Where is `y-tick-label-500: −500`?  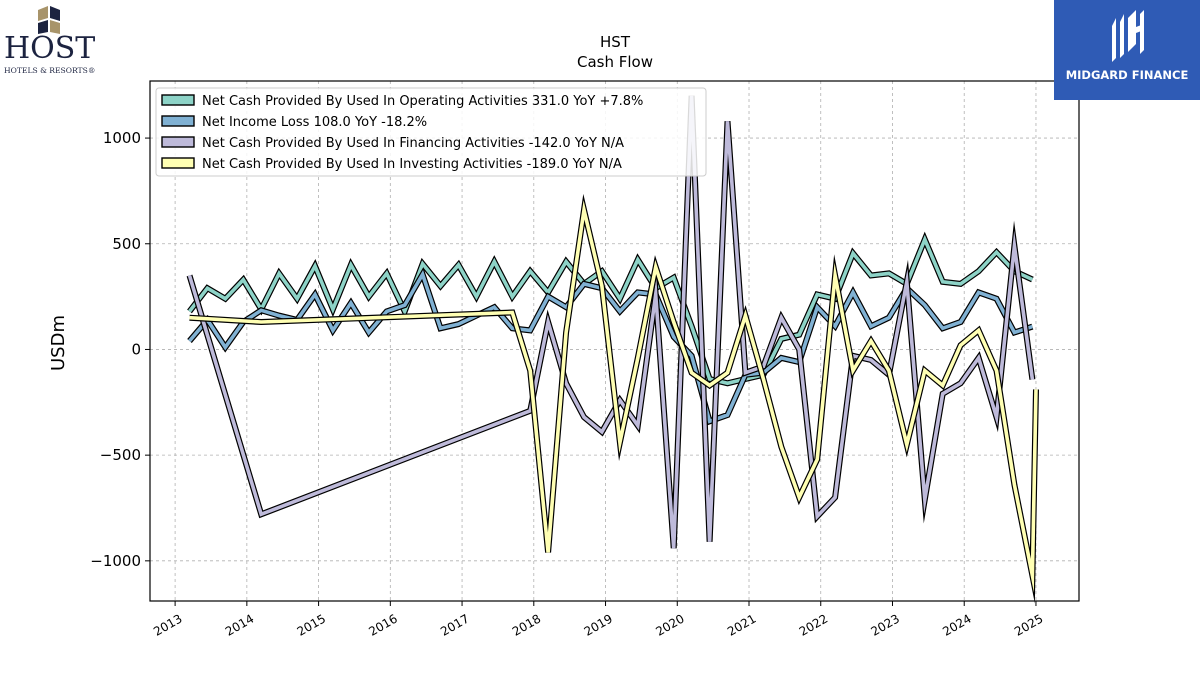
y-tick-label-500: −500 is located at coordinates (120, 455).